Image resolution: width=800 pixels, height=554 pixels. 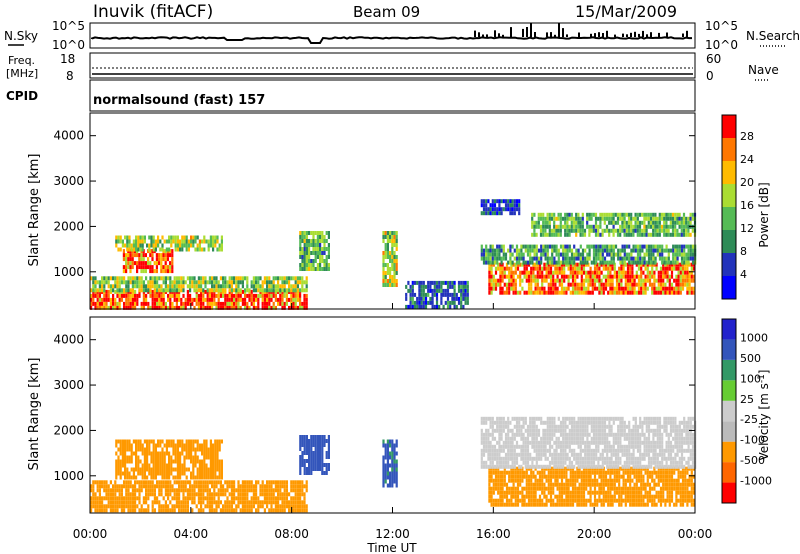 I want to click on nsky-trace, so click(x=391, y=33).